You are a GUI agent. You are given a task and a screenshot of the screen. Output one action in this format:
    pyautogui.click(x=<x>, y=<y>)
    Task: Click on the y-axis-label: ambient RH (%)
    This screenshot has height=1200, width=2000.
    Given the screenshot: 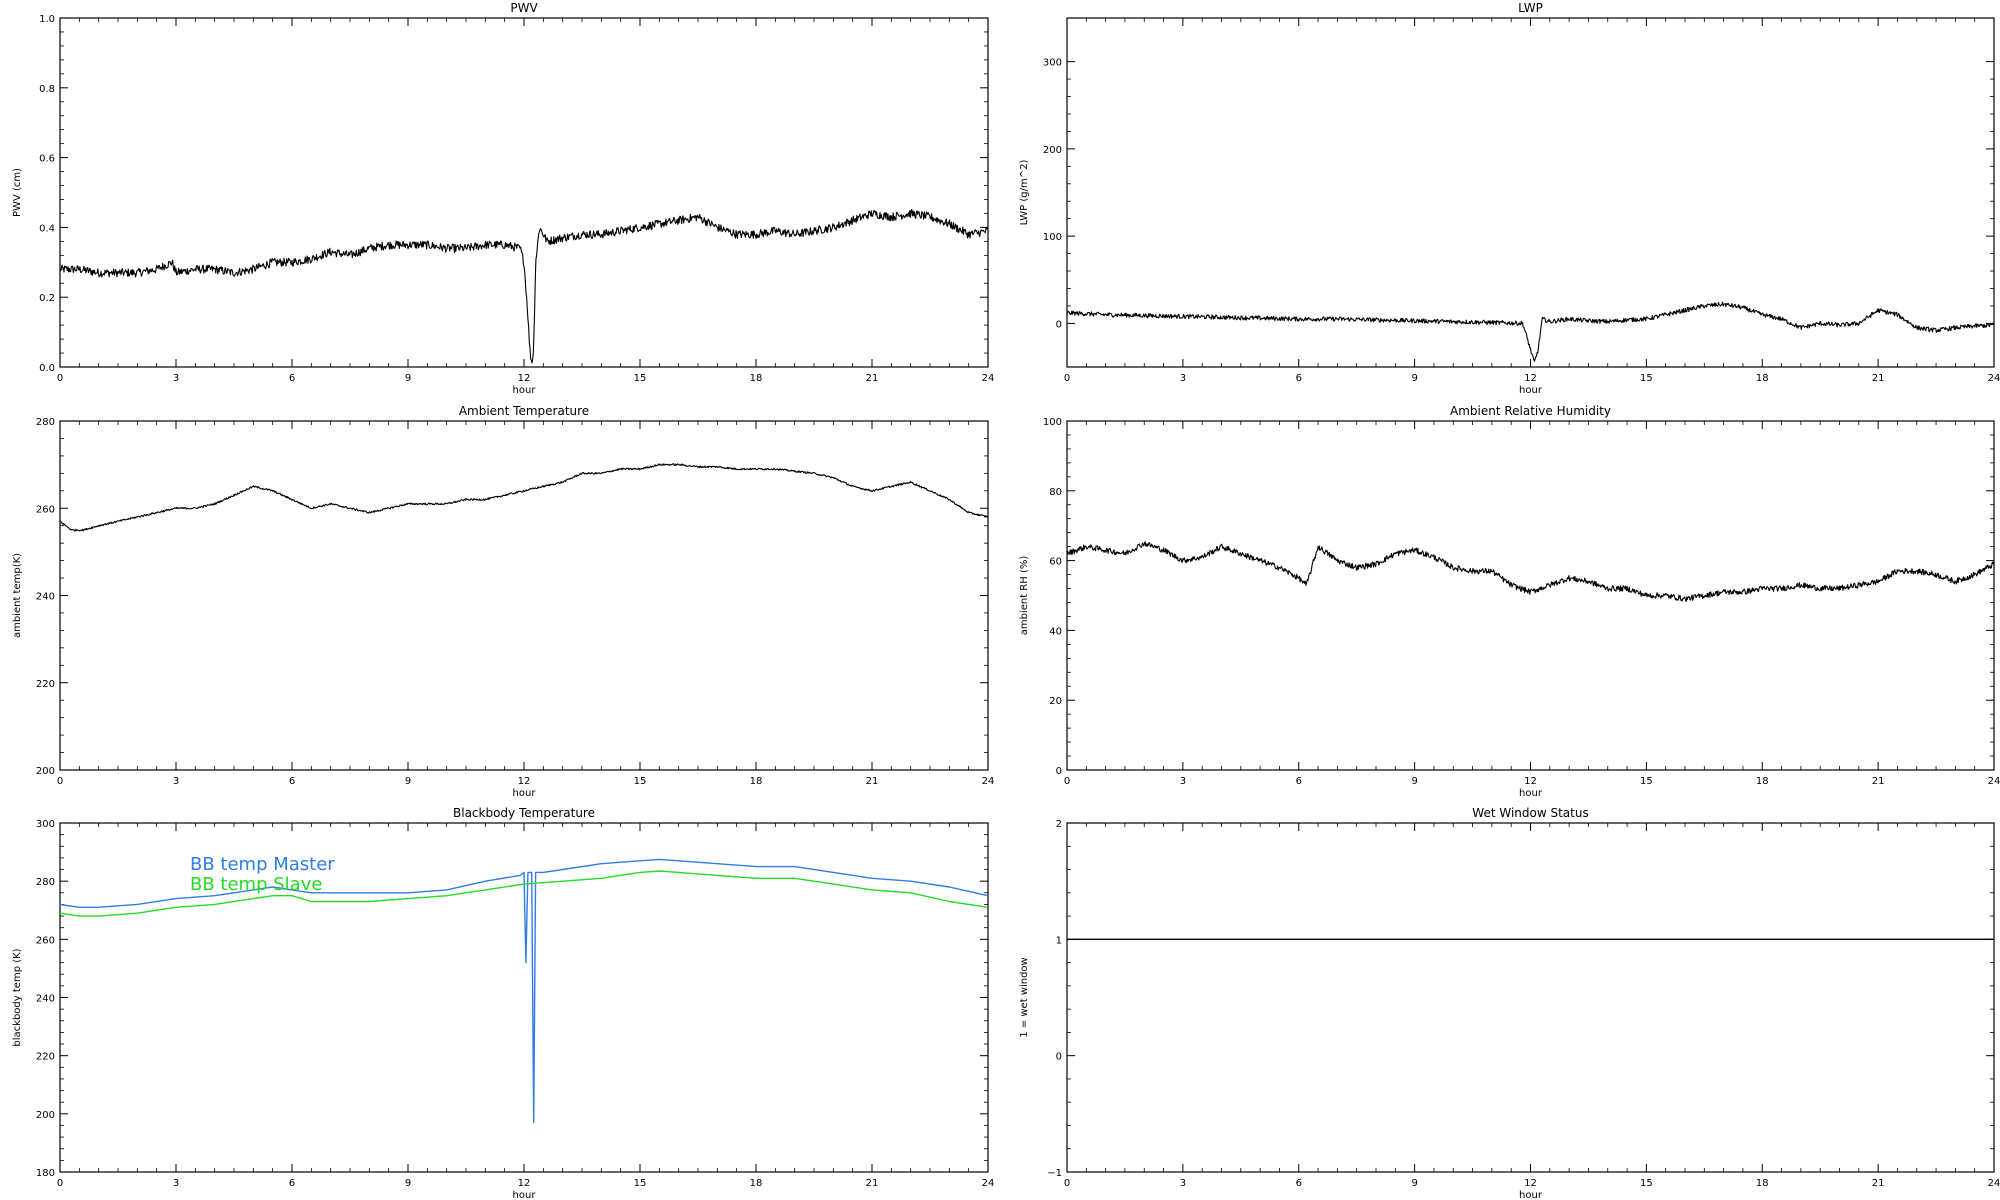 What is the action you would take?
    pyautogui.click(x=1024, y=596)
    